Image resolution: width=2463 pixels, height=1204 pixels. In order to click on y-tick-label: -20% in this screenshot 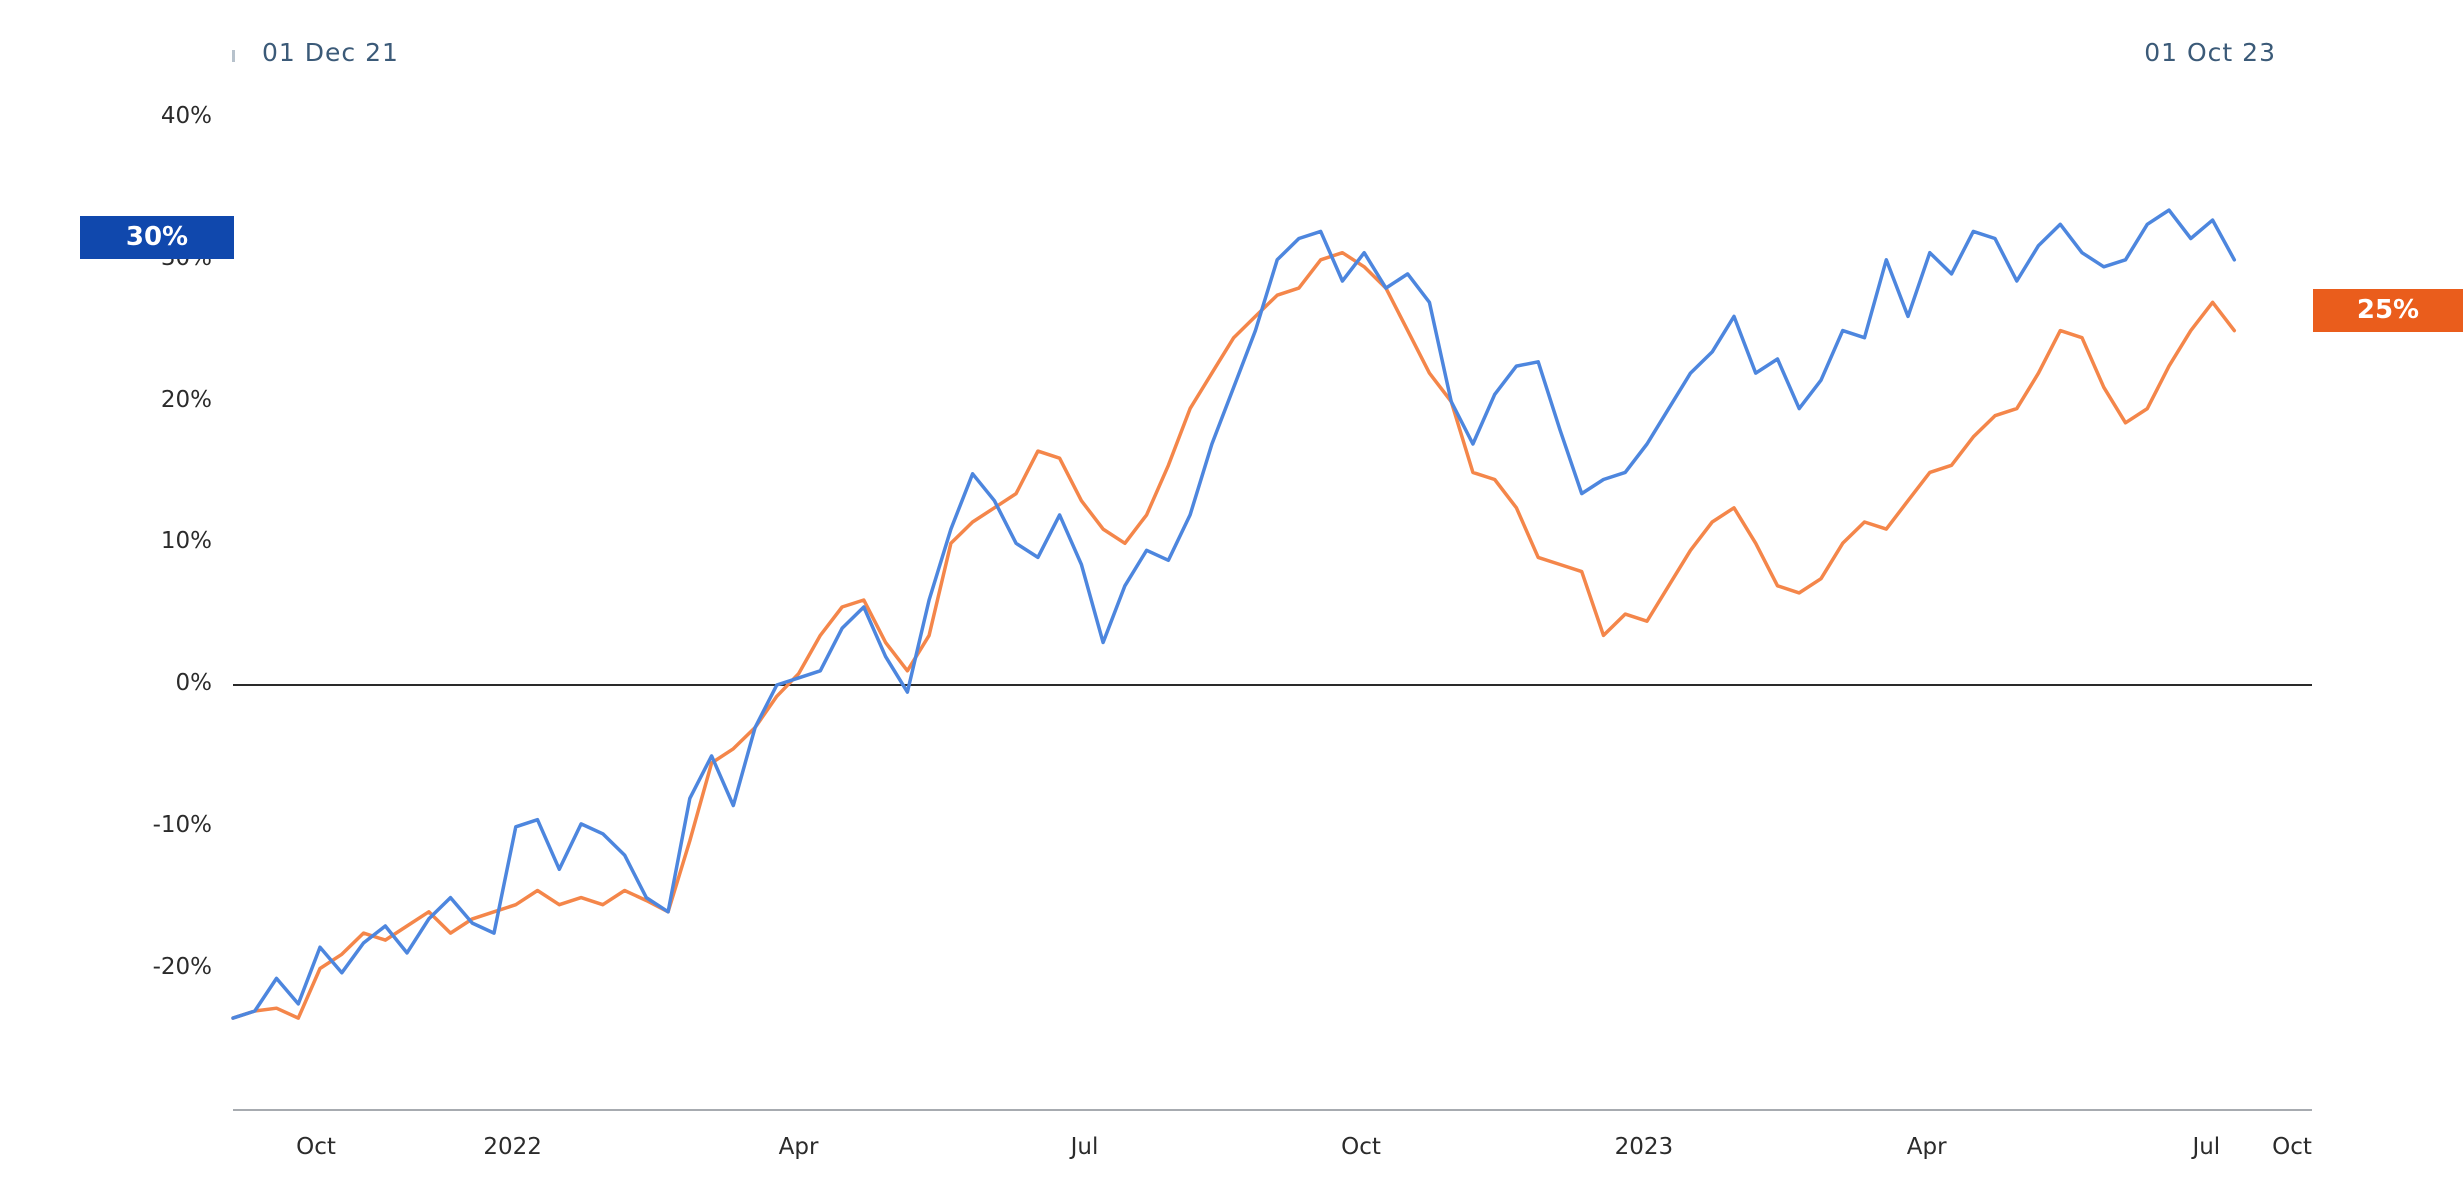, I will do `click(182, 966)`.